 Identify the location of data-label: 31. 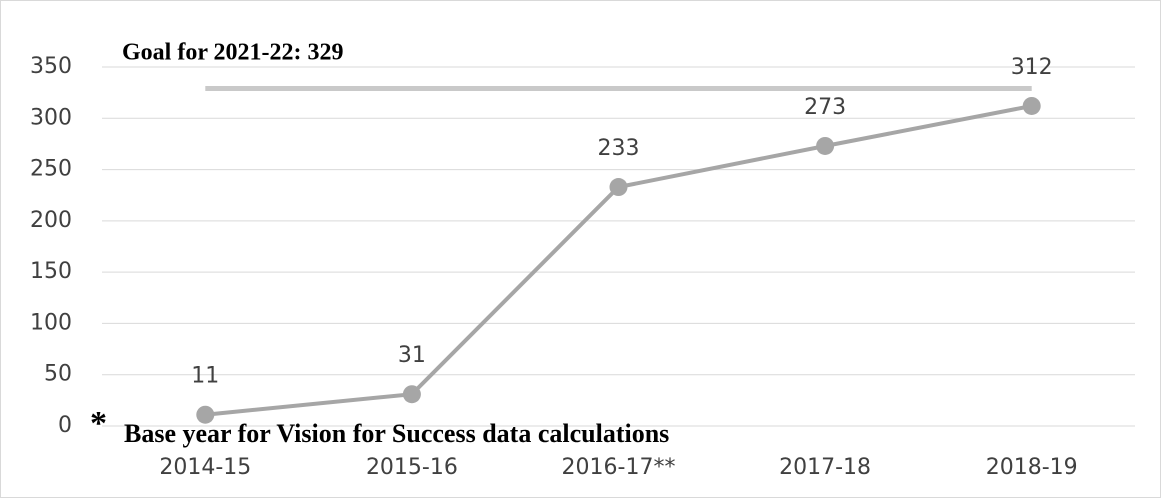
(412, 355).